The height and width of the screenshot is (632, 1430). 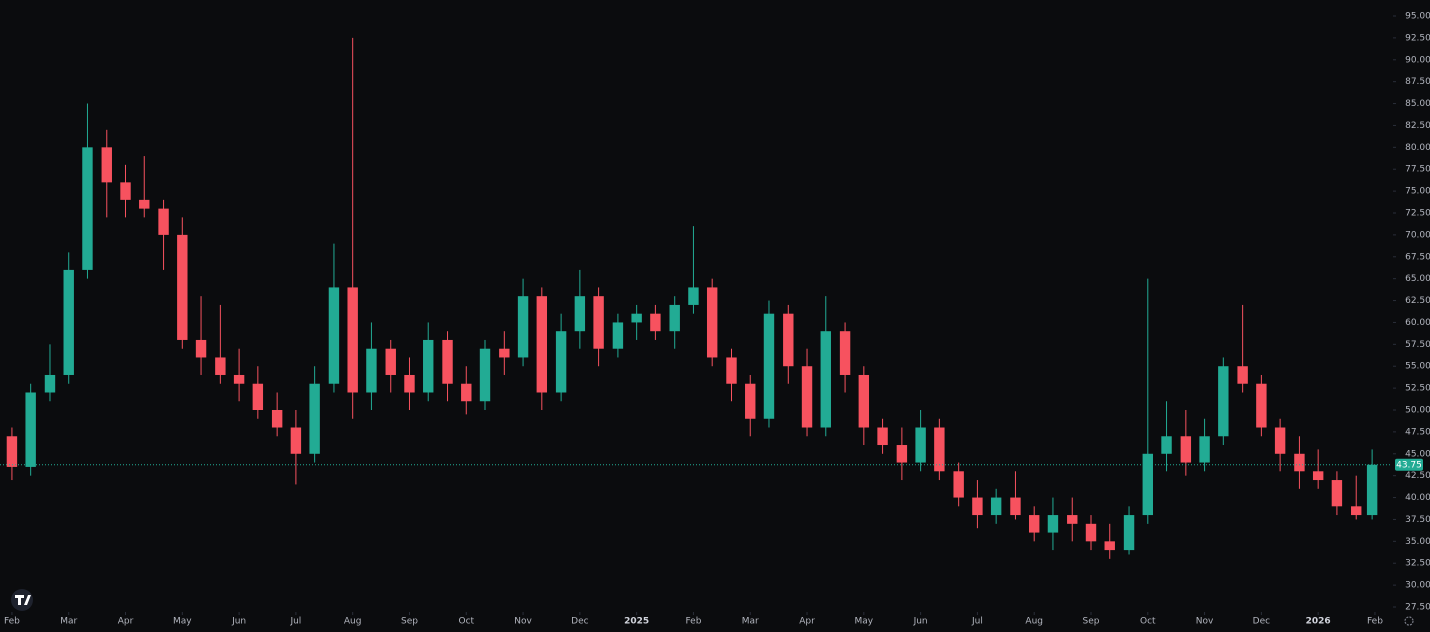 I want to click on y-tick-label: 45.00, so click(x=1417, y=454).